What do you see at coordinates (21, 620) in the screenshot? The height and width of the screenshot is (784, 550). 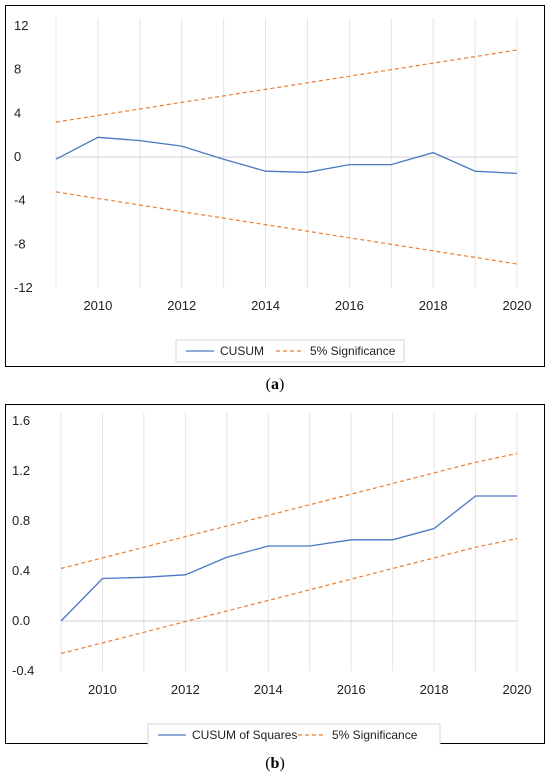 I see `y-tick-label: 0.0` at bounding box center [21, 620].